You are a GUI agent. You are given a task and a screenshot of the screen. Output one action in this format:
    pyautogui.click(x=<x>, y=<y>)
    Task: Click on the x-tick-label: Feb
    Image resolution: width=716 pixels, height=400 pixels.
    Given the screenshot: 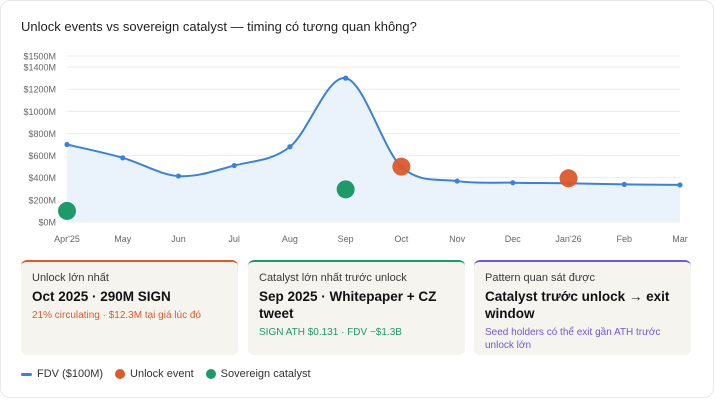 What is the action you would take?
    pyautogui.click(x=625, y=239)
    